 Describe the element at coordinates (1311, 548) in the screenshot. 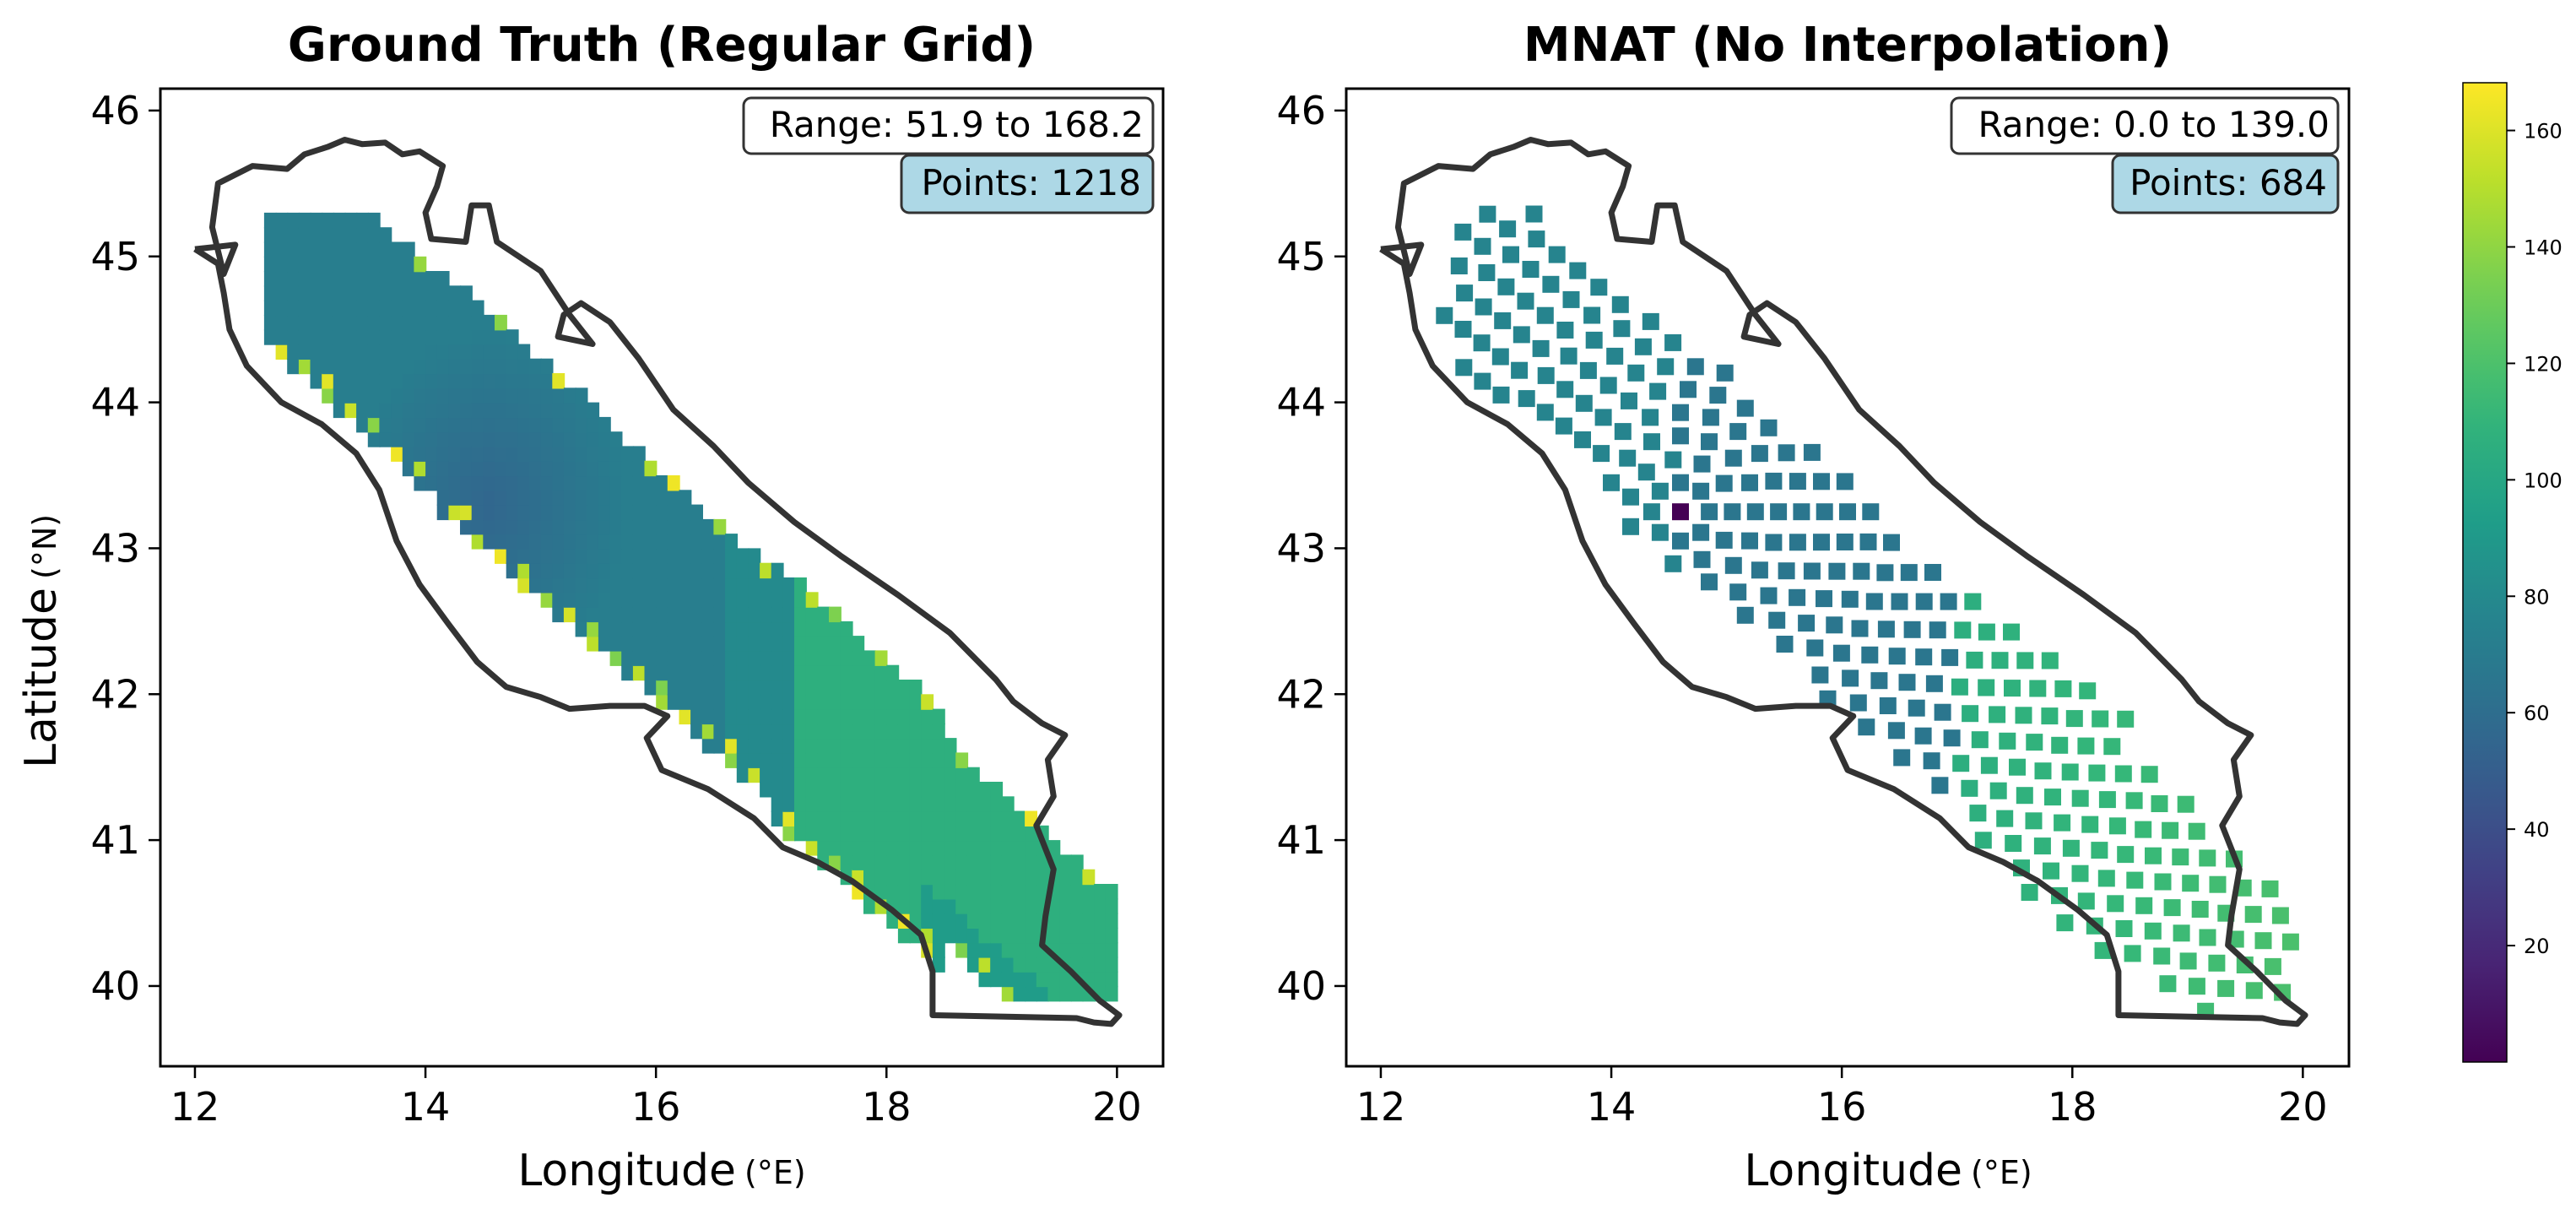

I see `y-axis-ticks: 40 41 42 43 44 45 46` at that location.